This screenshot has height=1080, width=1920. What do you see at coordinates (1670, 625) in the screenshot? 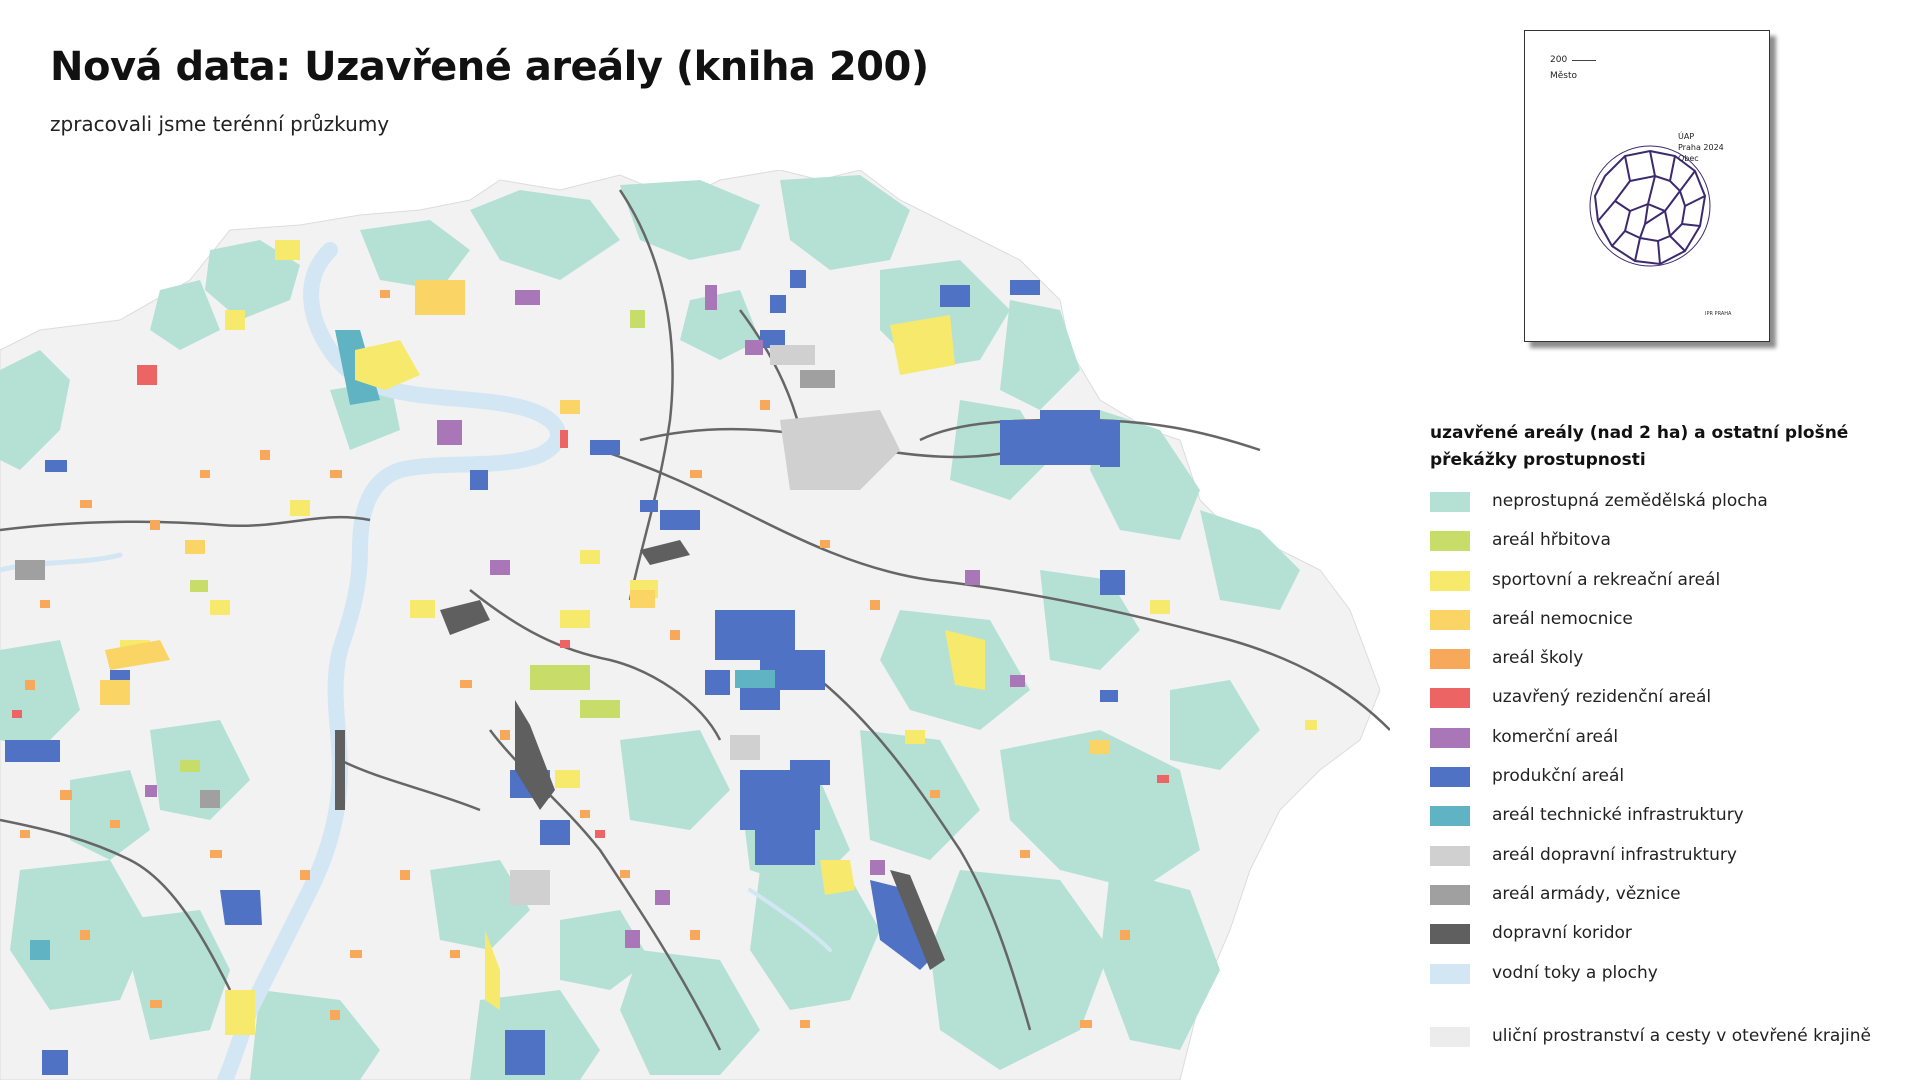
I see `legend-item: areál nemocnice` at bounding box center [1670, 625].